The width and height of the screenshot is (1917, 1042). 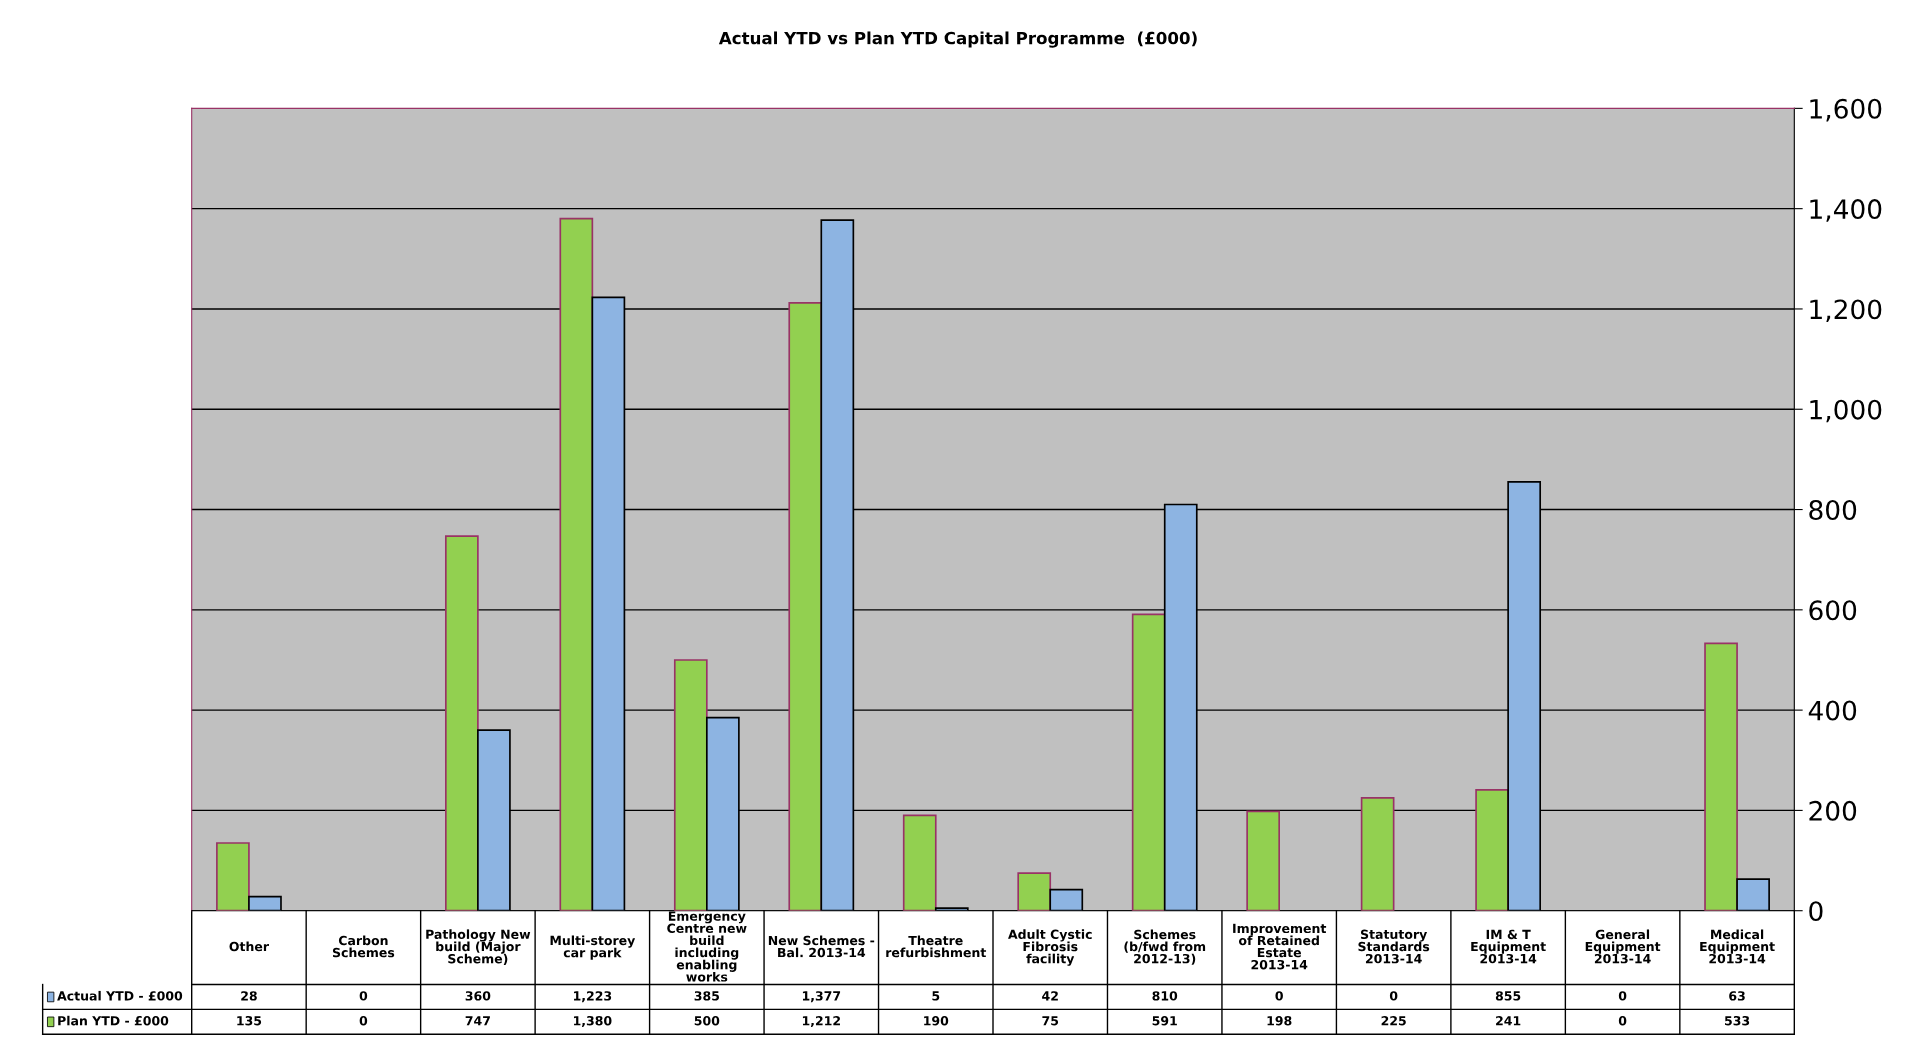 What do you see at coordinates (936, 996) in the screenshot?
I see `data-label: 5` at bounding box center [936, 996].